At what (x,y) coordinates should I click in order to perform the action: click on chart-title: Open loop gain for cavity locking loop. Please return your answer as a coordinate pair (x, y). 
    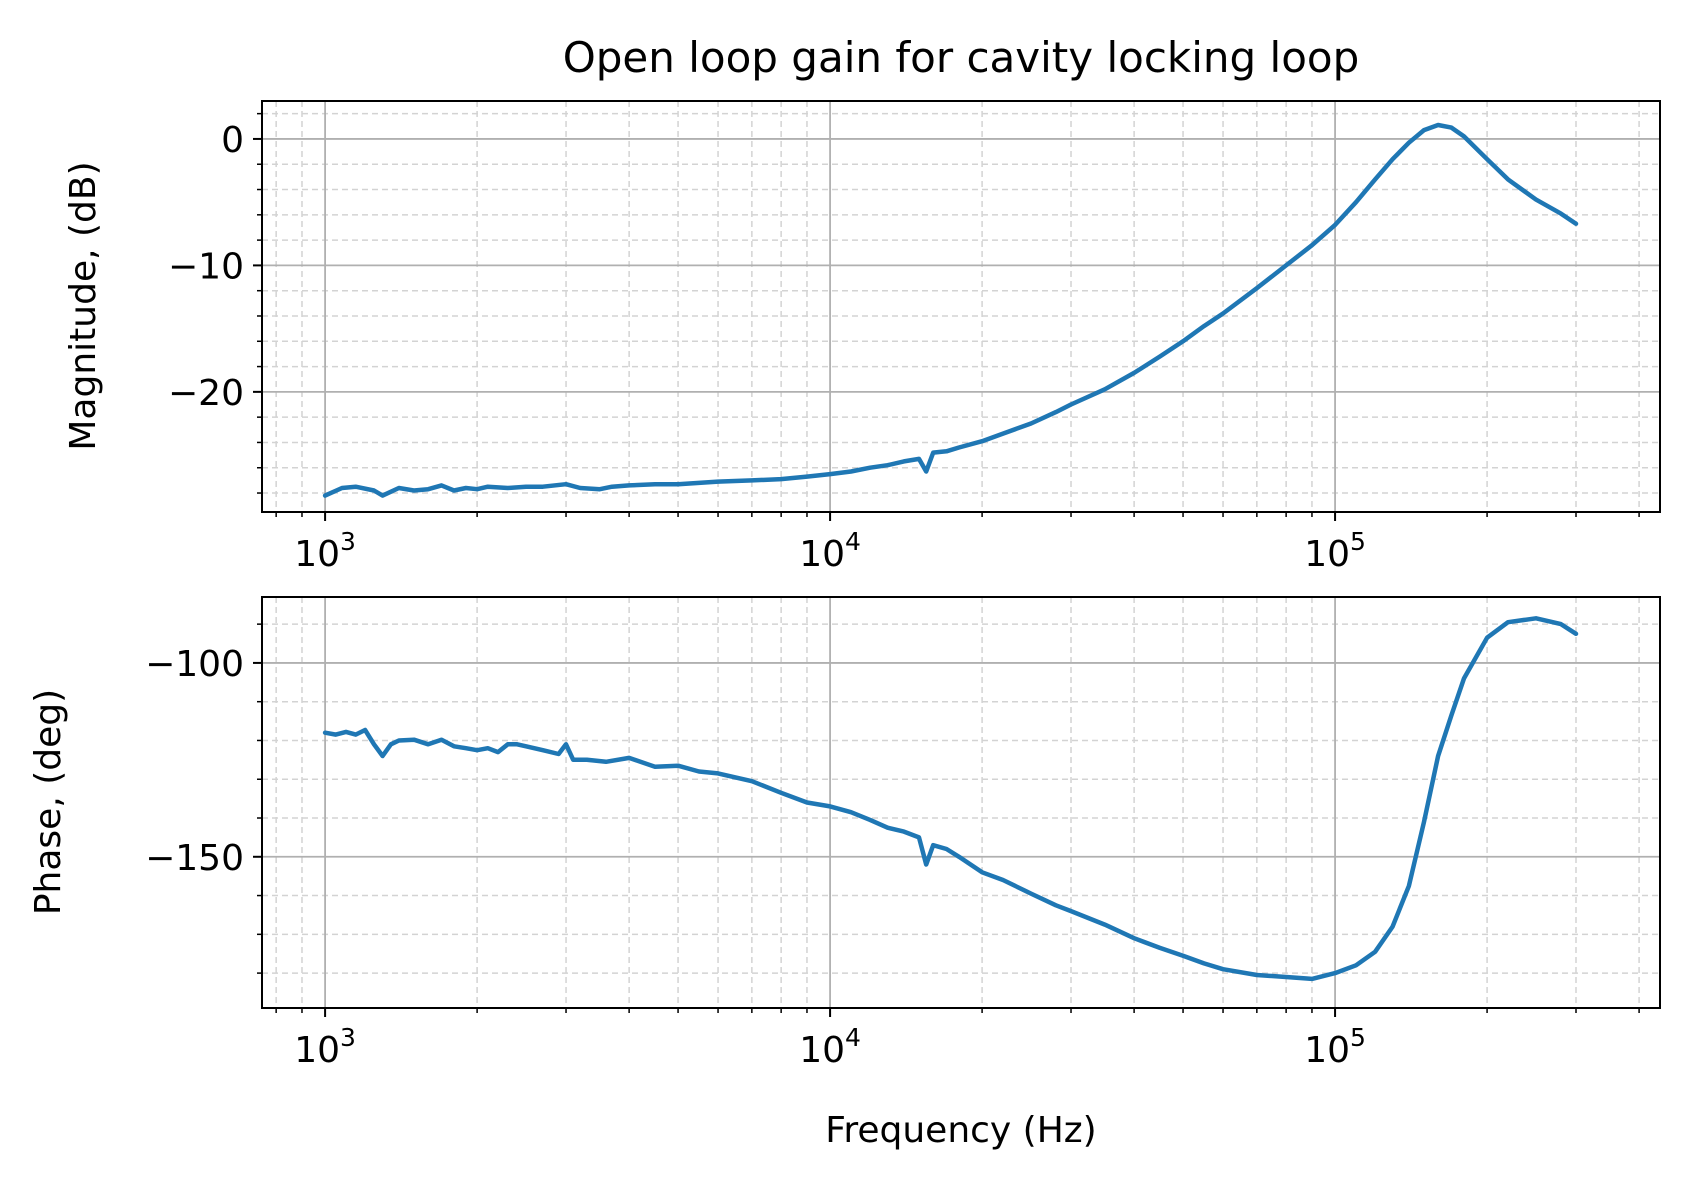
    Looking at the image, I should click on (961, 57).